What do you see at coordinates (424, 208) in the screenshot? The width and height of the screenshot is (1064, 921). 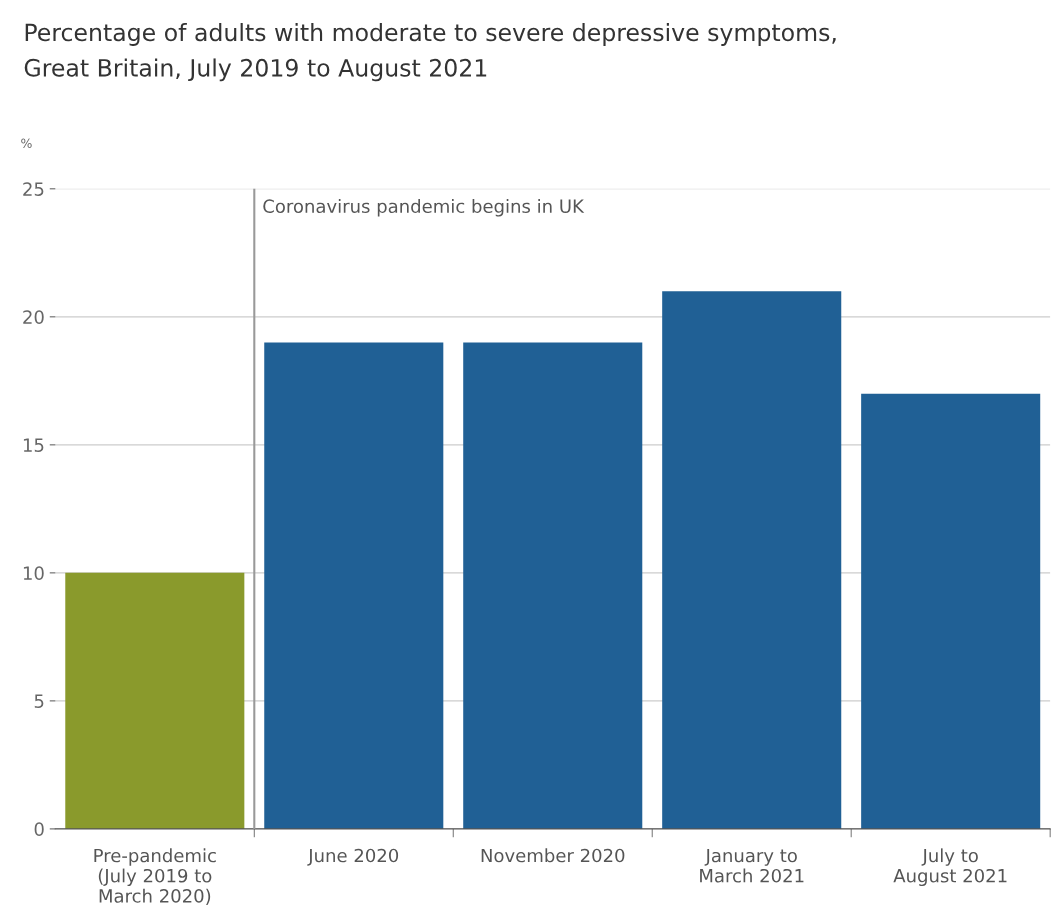 I see `ref-line-label: Coronavirus pandemic begins in UK` at bounding box center [424, 208].